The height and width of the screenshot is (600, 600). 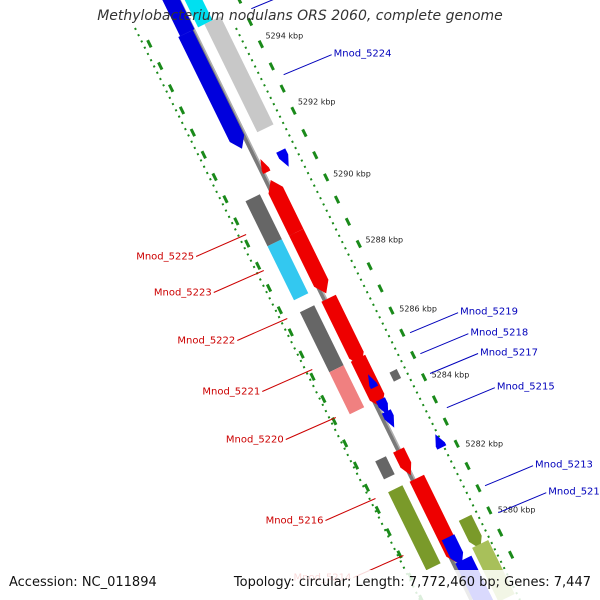 What do you see at coordinates (183, 292) in the screenshot?
I see `gene-label-red: Mnod_5223` at bounding box center [183, 292].